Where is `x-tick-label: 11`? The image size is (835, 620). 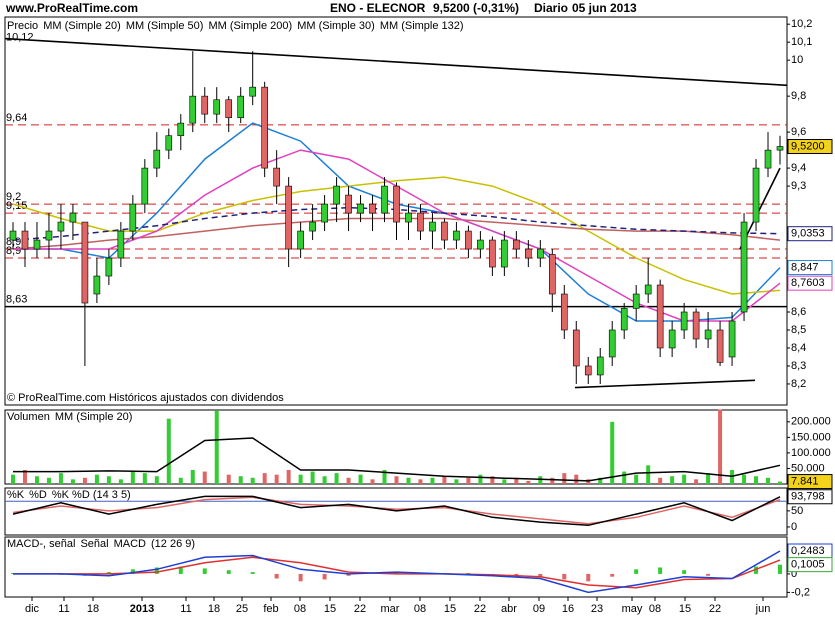 x-tick-label: 11 is located at coordinates (63, 609).